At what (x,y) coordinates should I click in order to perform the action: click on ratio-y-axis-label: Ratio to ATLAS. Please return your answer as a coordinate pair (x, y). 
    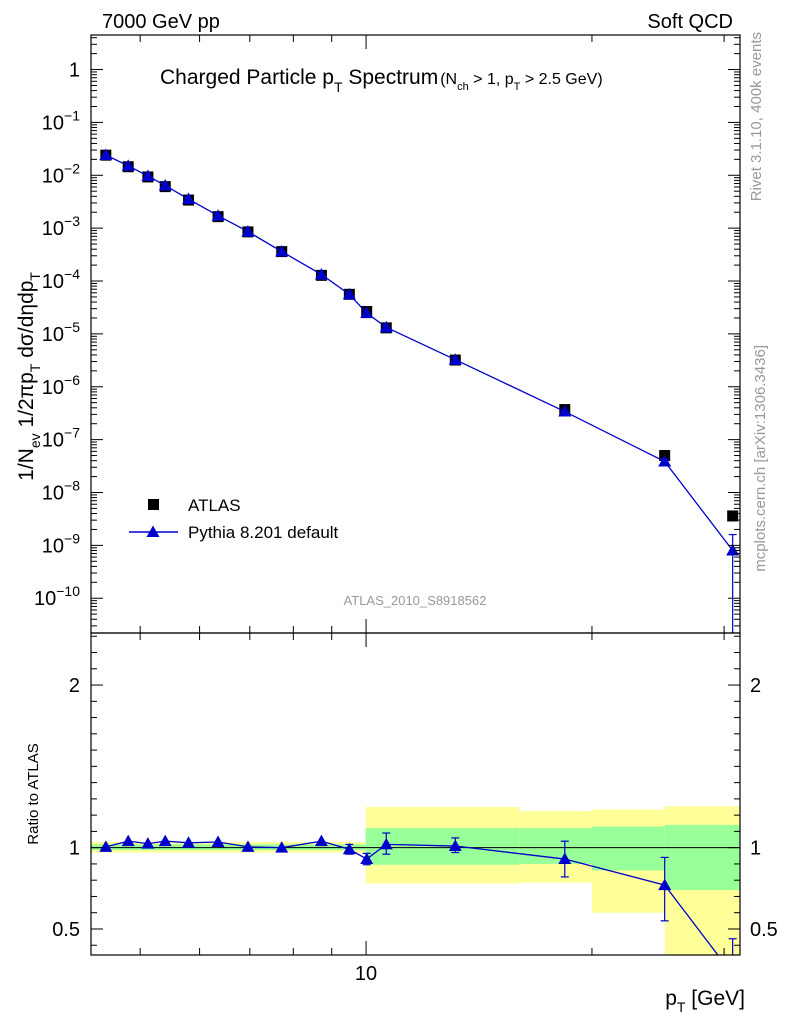
    Looking at the image, I should click on (33, 793).